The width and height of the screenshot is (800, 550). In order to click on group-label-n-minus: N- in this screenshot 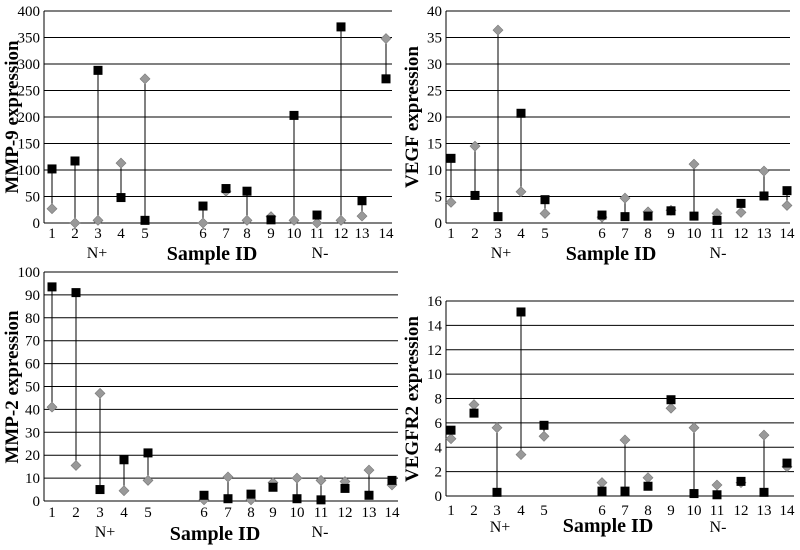, I will do `click(718, 253)`.